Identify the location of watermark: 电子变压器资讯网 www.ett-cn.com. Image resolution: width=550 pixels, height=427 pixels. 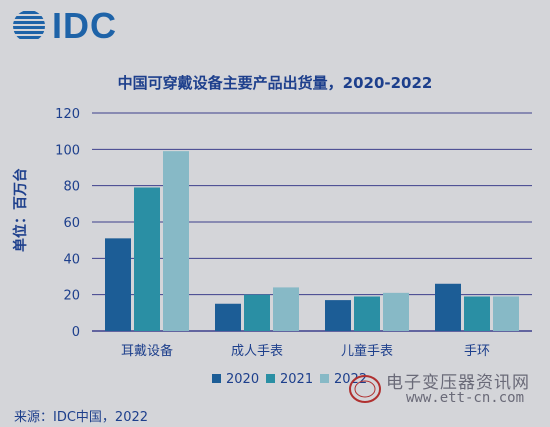
(446, 391).